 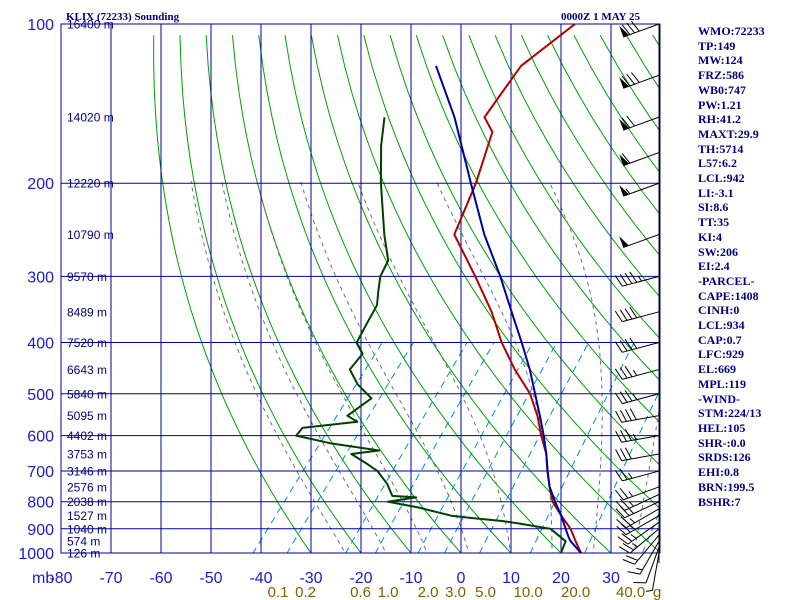 What do you see at coordinates (461, 578) in the screenshot?
I see `temperature-tick-label: 0` at bounding box center [461, 578].